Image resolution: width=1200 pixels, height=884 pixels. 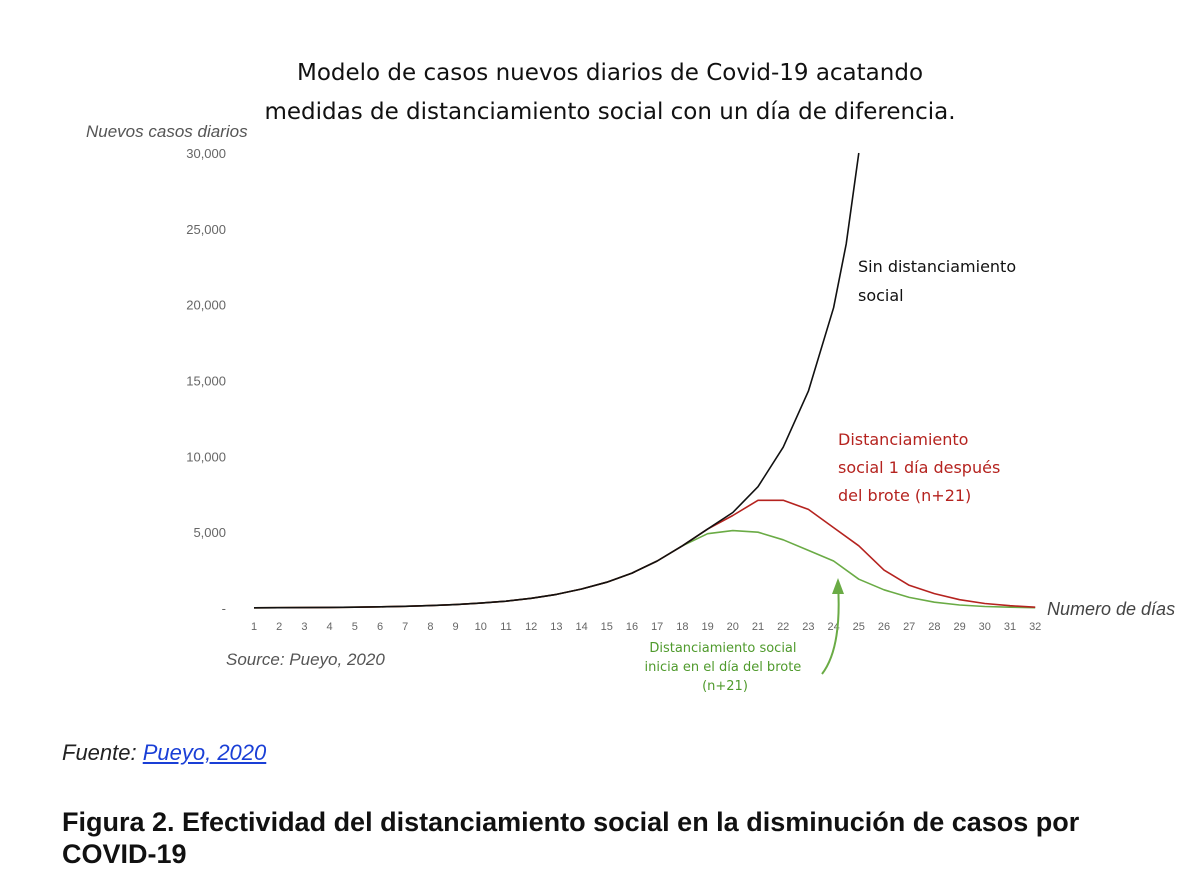 What do you see at coordinates (939, 281) in the screenshot?
I see `annotation-sin-distanciamiento: Sin distanciamiento social` at bounding box center [939, 281].